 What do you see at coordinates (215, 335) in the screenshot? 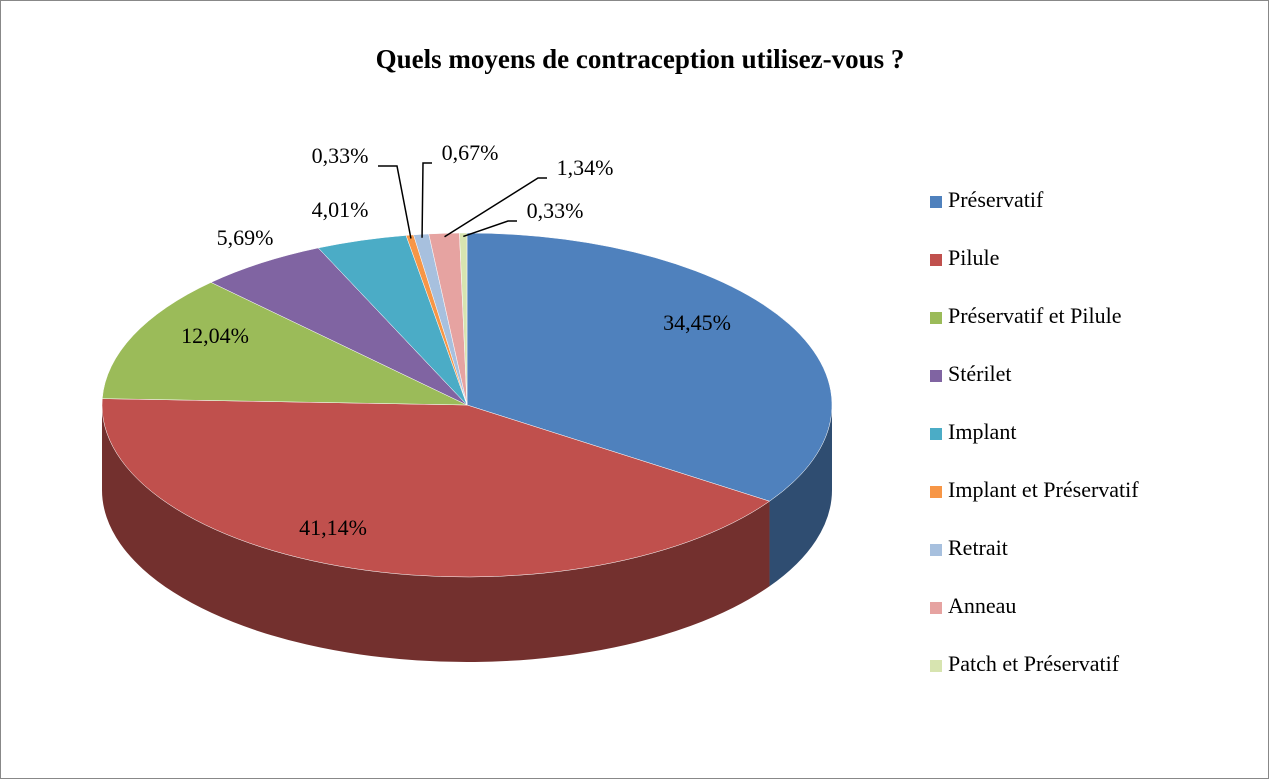
I see `data-label: 12,04%` at bounding box center [215, 335].